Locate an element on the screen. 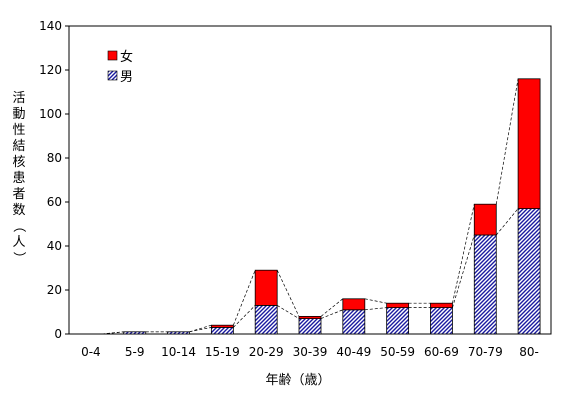  x-tick-label: 70-79 is located at coordinates (485, 352).